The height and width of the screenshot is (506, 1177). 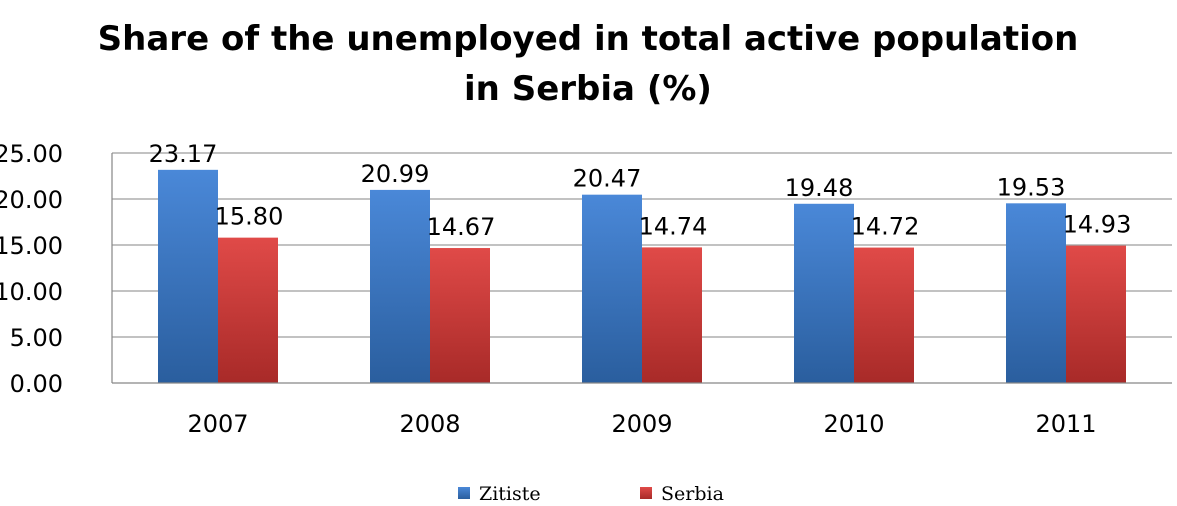 What do you see at coordinates (461, 227) in the screenshot?
I see `data-label-serbia-2008: 14.67` at bounding box center [461, 227].